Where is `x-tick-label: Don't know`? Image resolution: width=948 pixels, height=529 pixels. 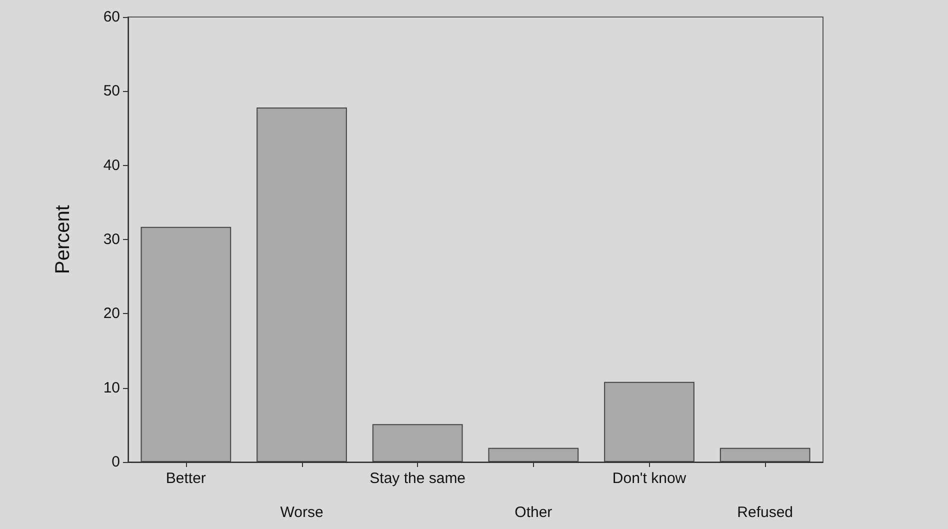
x-tick-label: Don't know is located at coordinates (649, 478).